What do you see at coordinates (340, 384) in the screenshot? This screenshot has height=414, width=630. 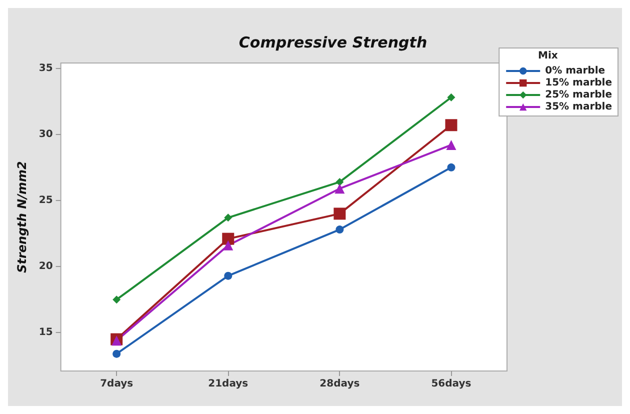 I see `x-tick-label: 28days` at bounding box center [340, 384].